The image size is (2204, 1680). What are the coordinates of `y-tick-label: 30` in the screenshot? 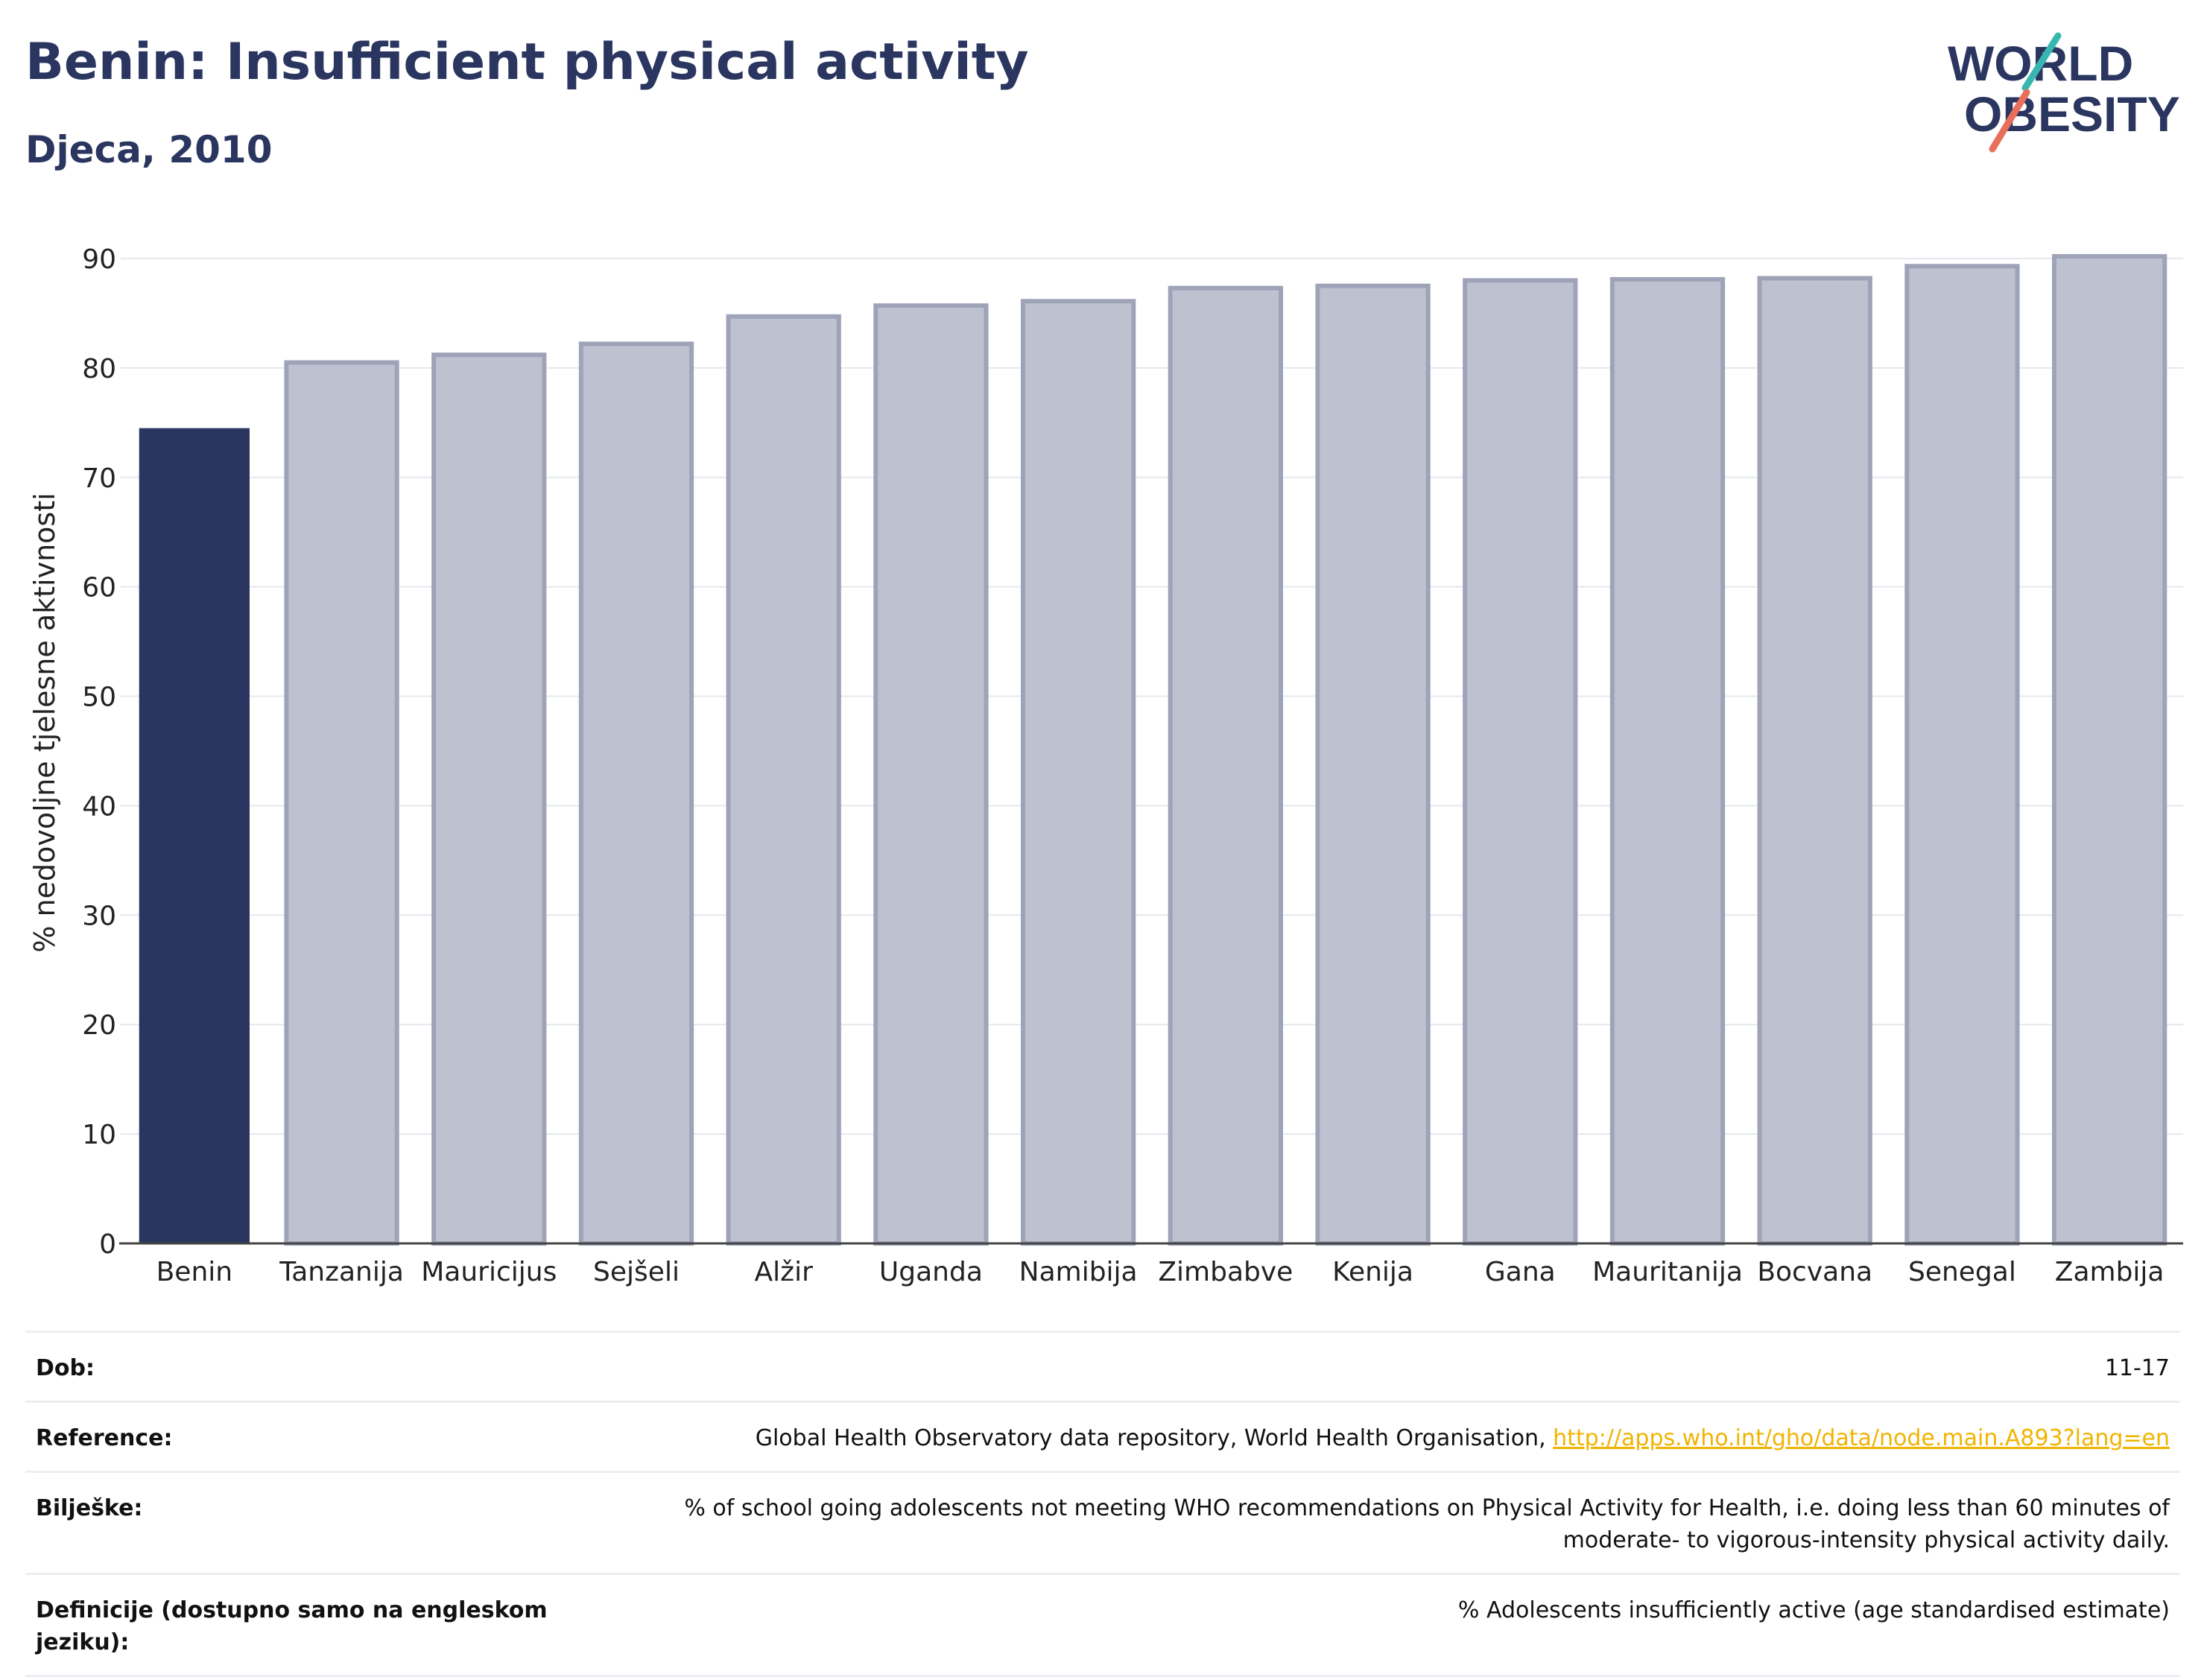 It's located at (99, 916).